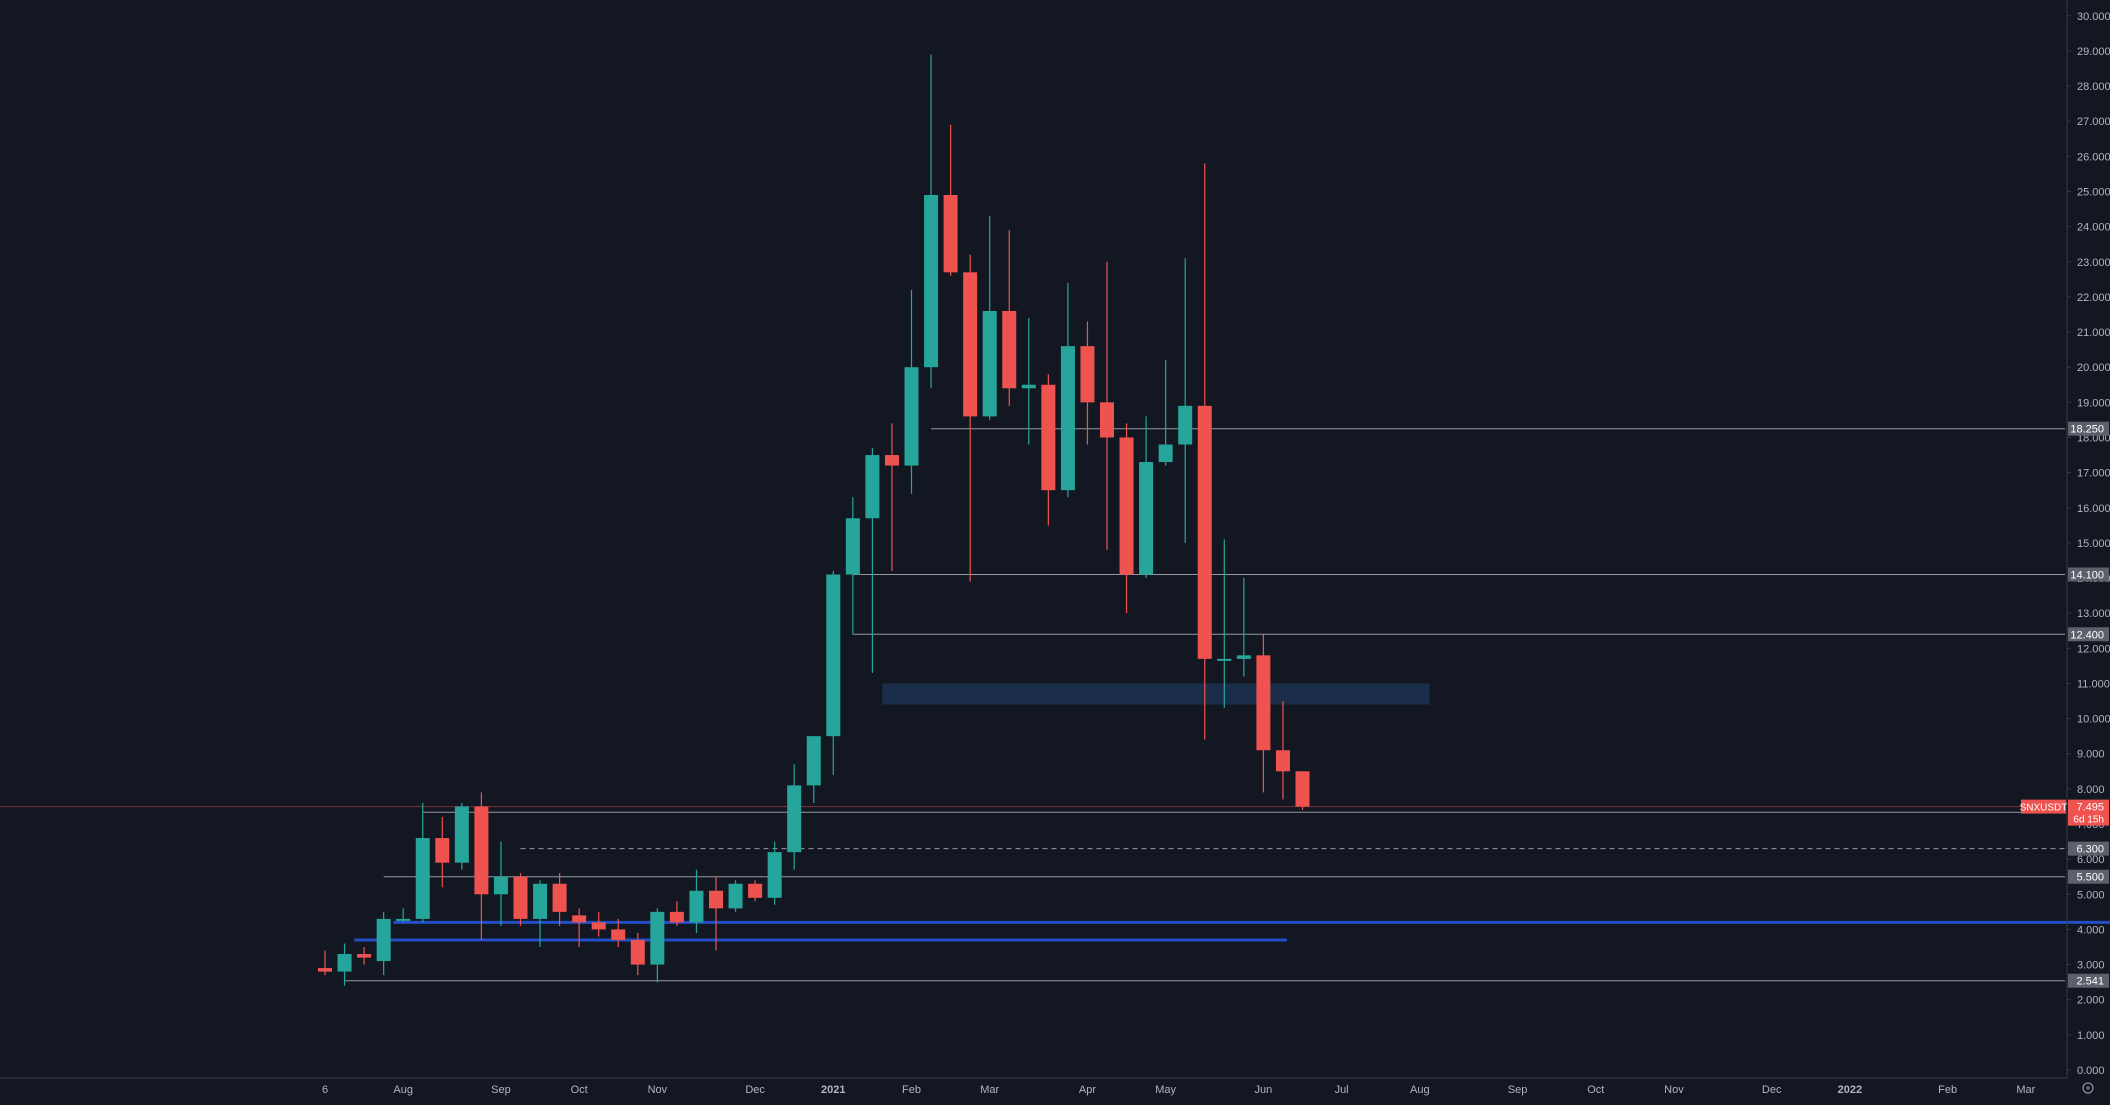 Image resolution: width=2110 pixels, height=1105 pixels. What do you see at coordinates (2087, 430) in the screenshot?
I see `level-badge-label: 18.250` at bounding box center [2087, 430].